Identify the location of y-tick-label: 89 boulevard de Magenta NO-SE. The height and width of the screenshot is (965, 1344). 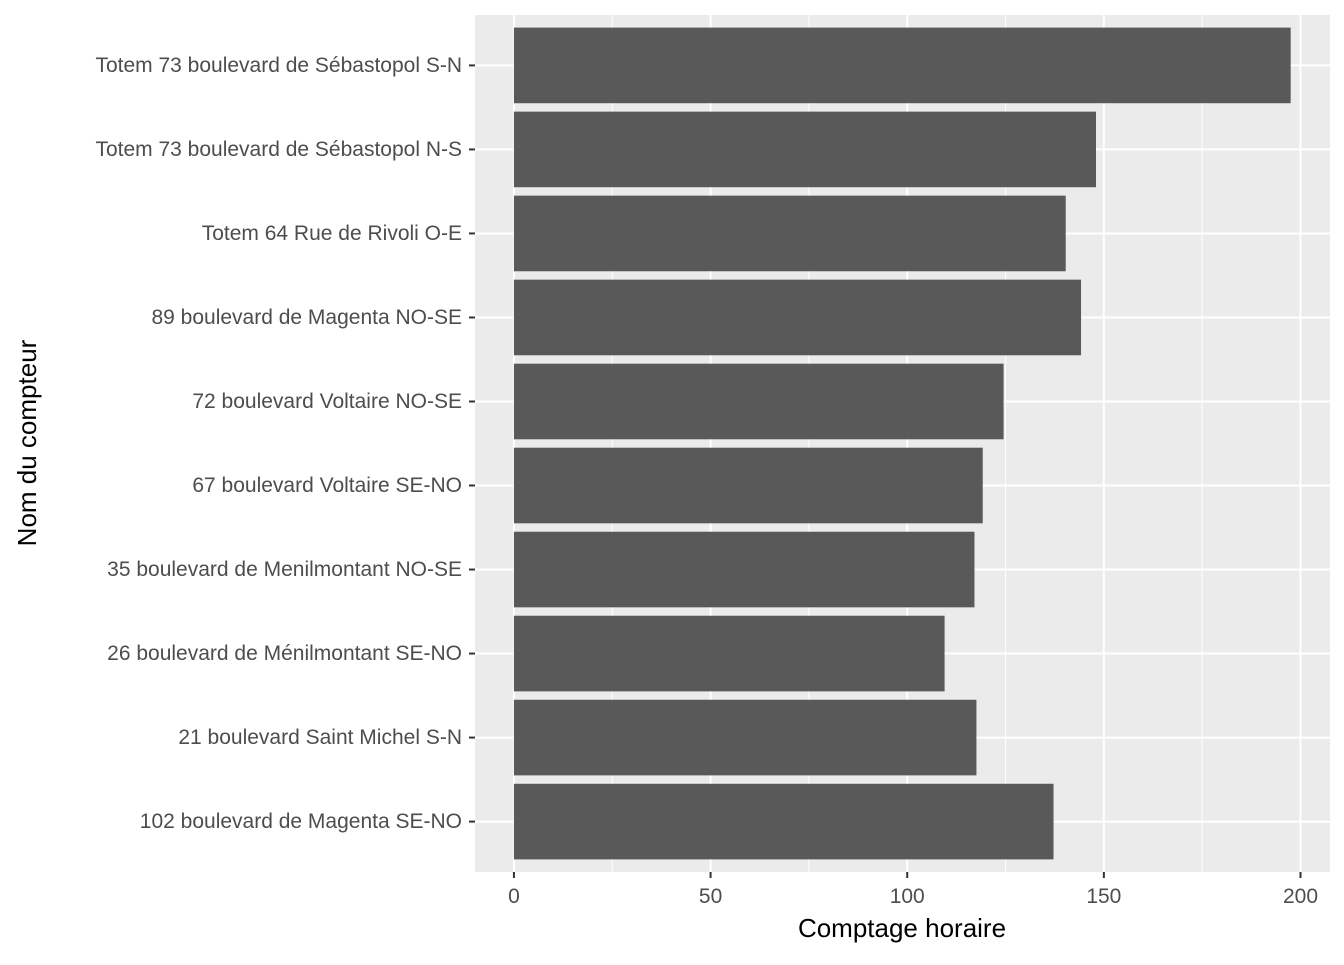
(306, 317).